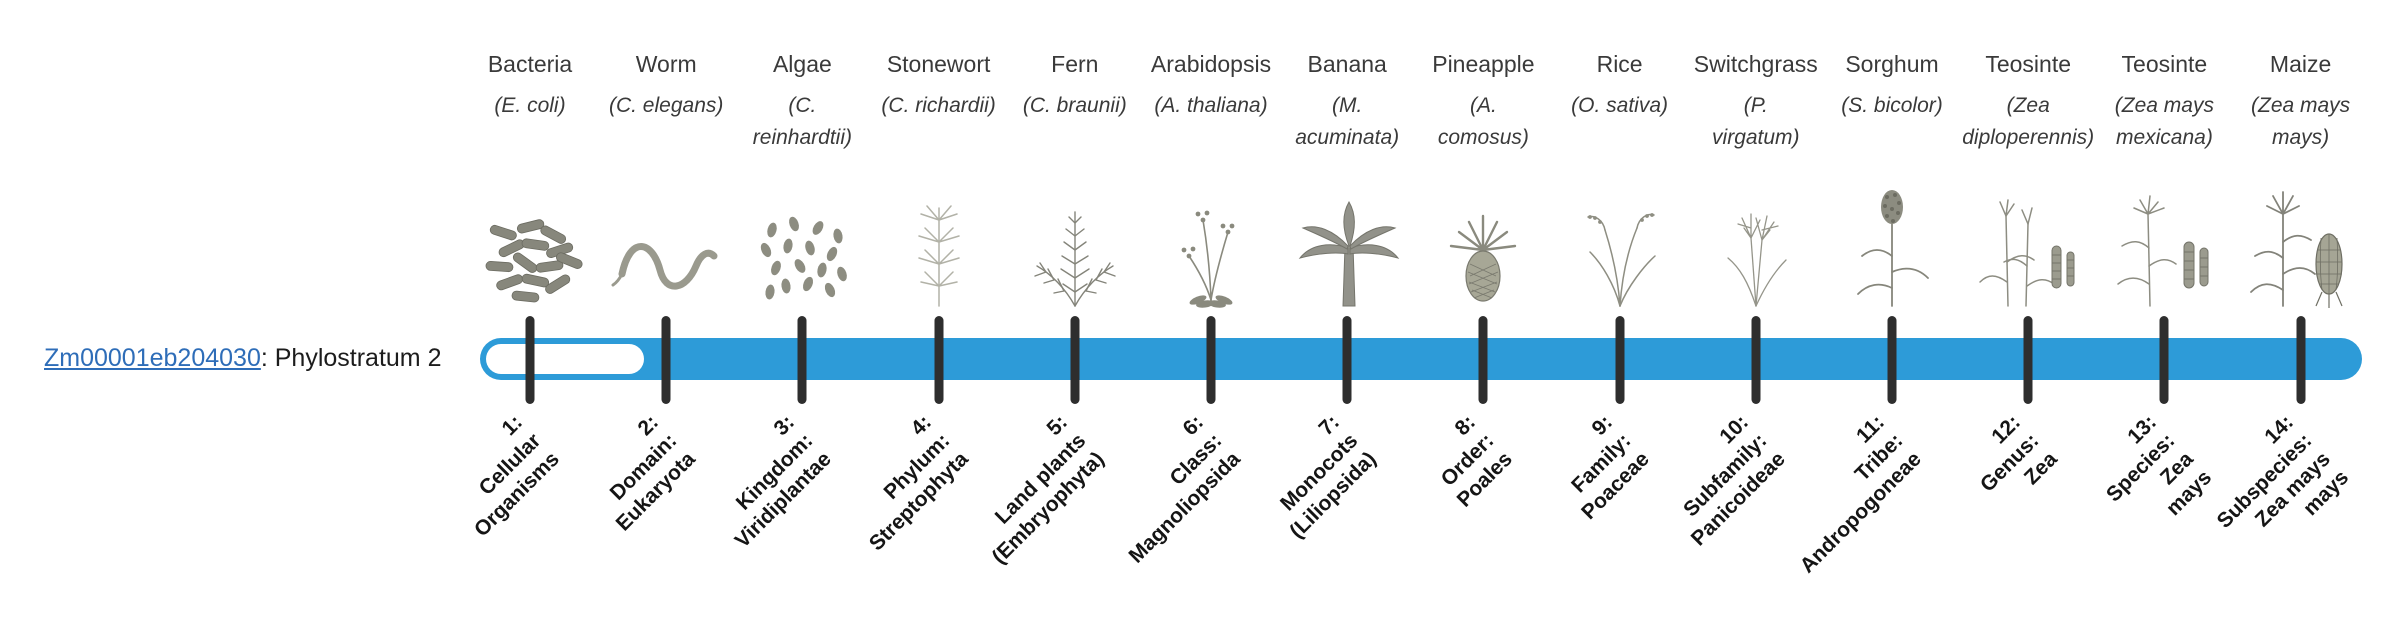 The height and width of the screenshot is (639, 2400). I want to click on organism-column: Teosinte (Zea diploperennis), so click(2028, 178).